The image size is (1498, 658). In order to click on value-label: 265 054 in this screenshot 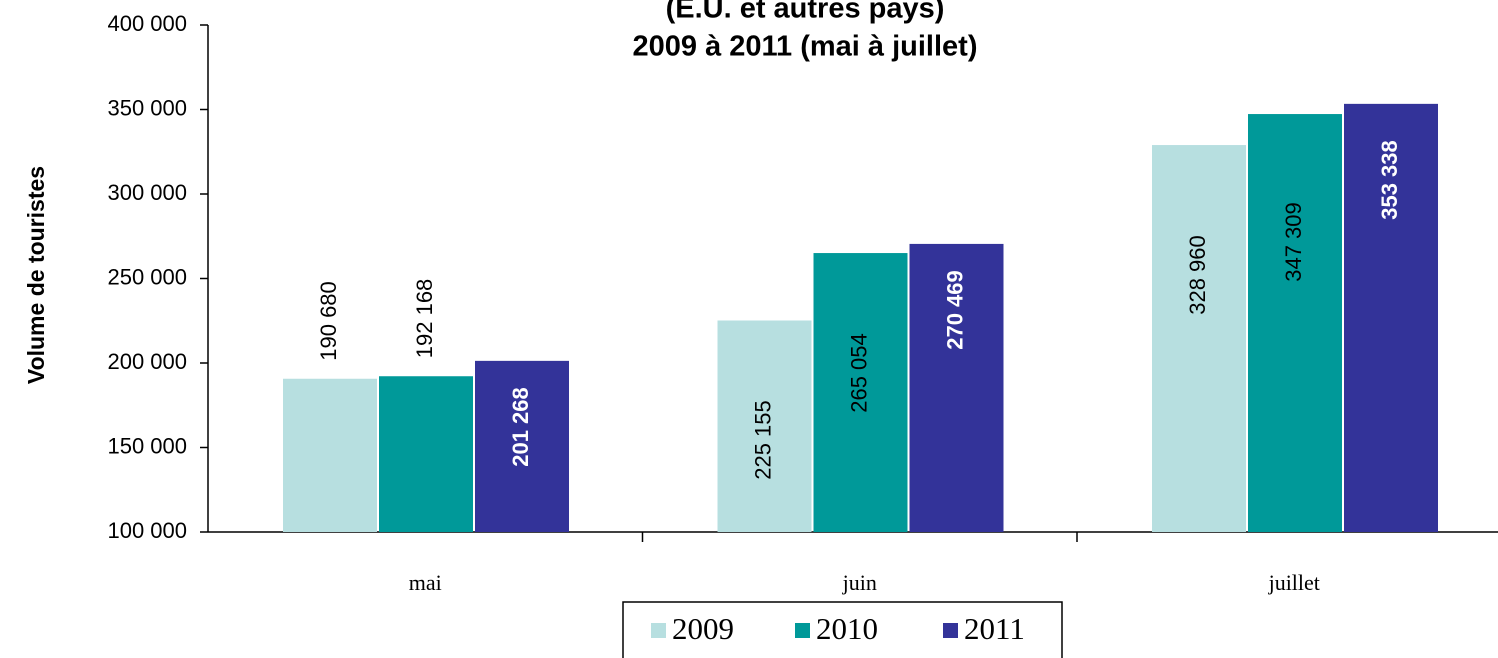, I will do `click(858, 373)`.